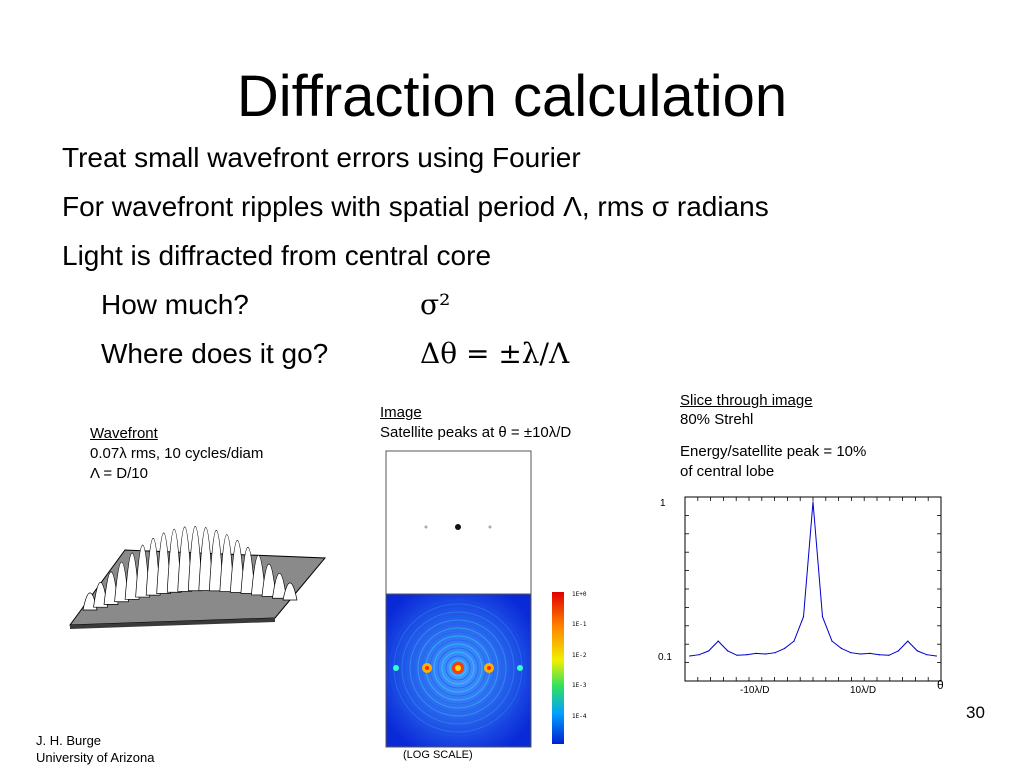  I want to click on satellite-peak-left, so click(426, 527).